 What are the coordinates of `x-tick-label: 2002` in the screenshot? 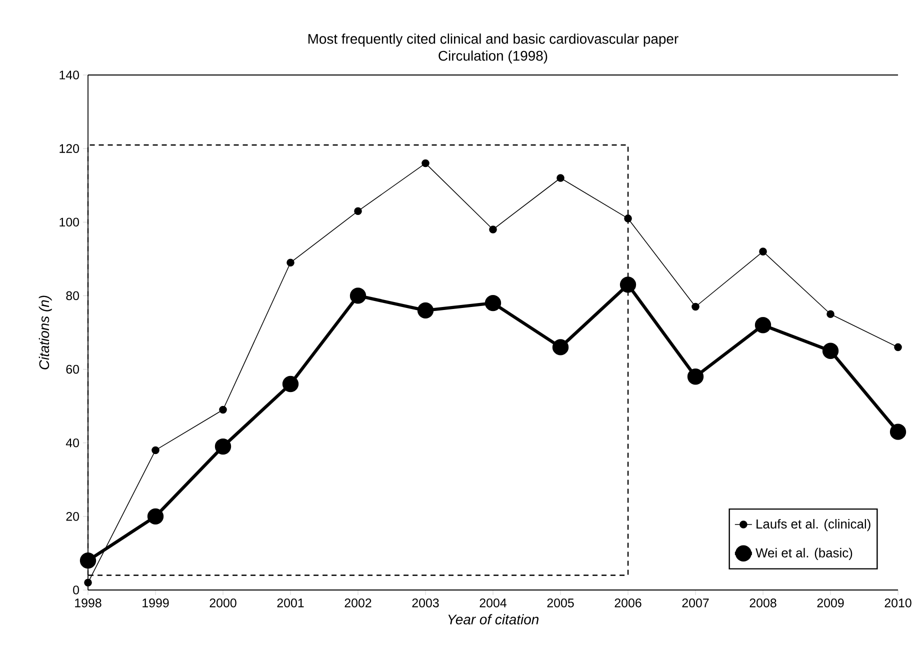 It's located at (358, 603).